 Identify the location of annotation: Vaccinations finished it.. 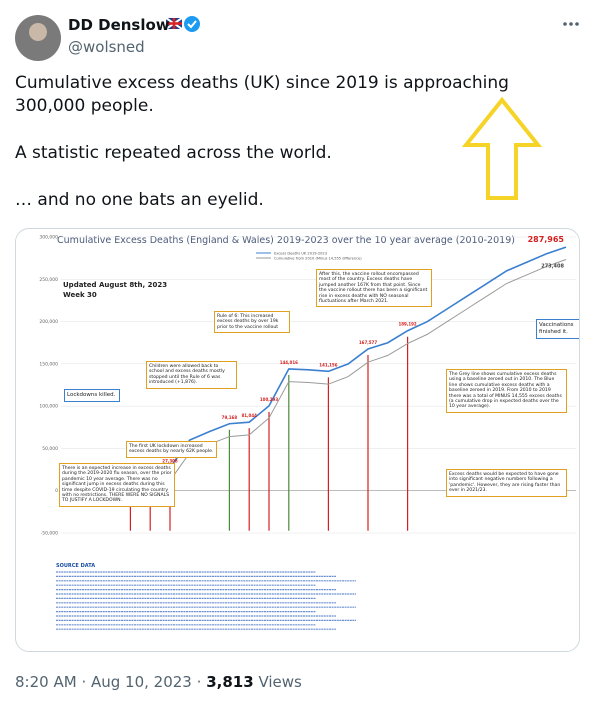
(557, 329).